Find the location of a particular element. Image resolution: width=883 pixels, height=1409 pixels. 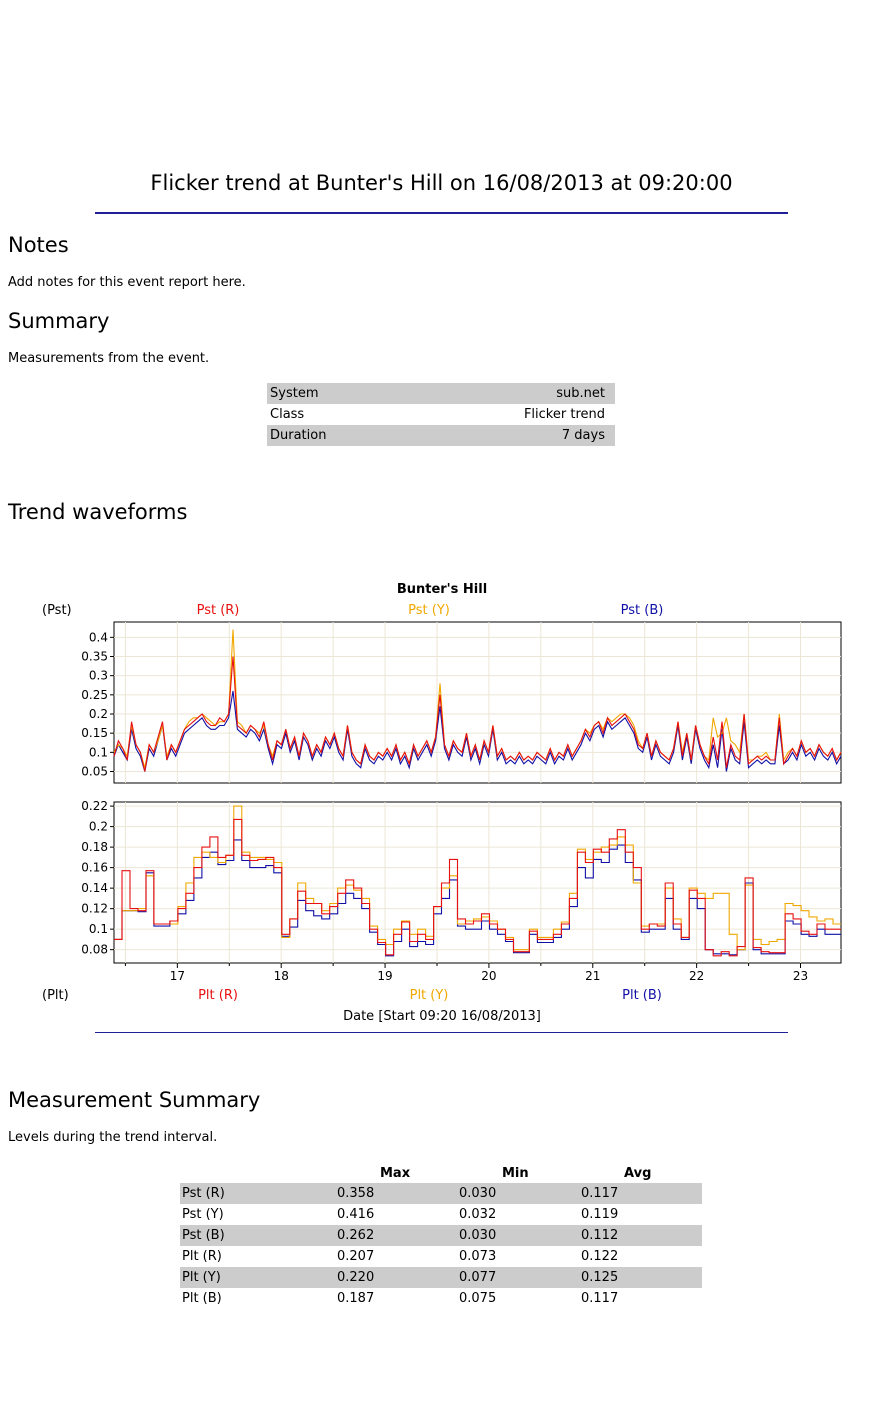

measurement-row: Pst (R) 0.358 0.030 0.117 is located at coordinates (441, 1193).